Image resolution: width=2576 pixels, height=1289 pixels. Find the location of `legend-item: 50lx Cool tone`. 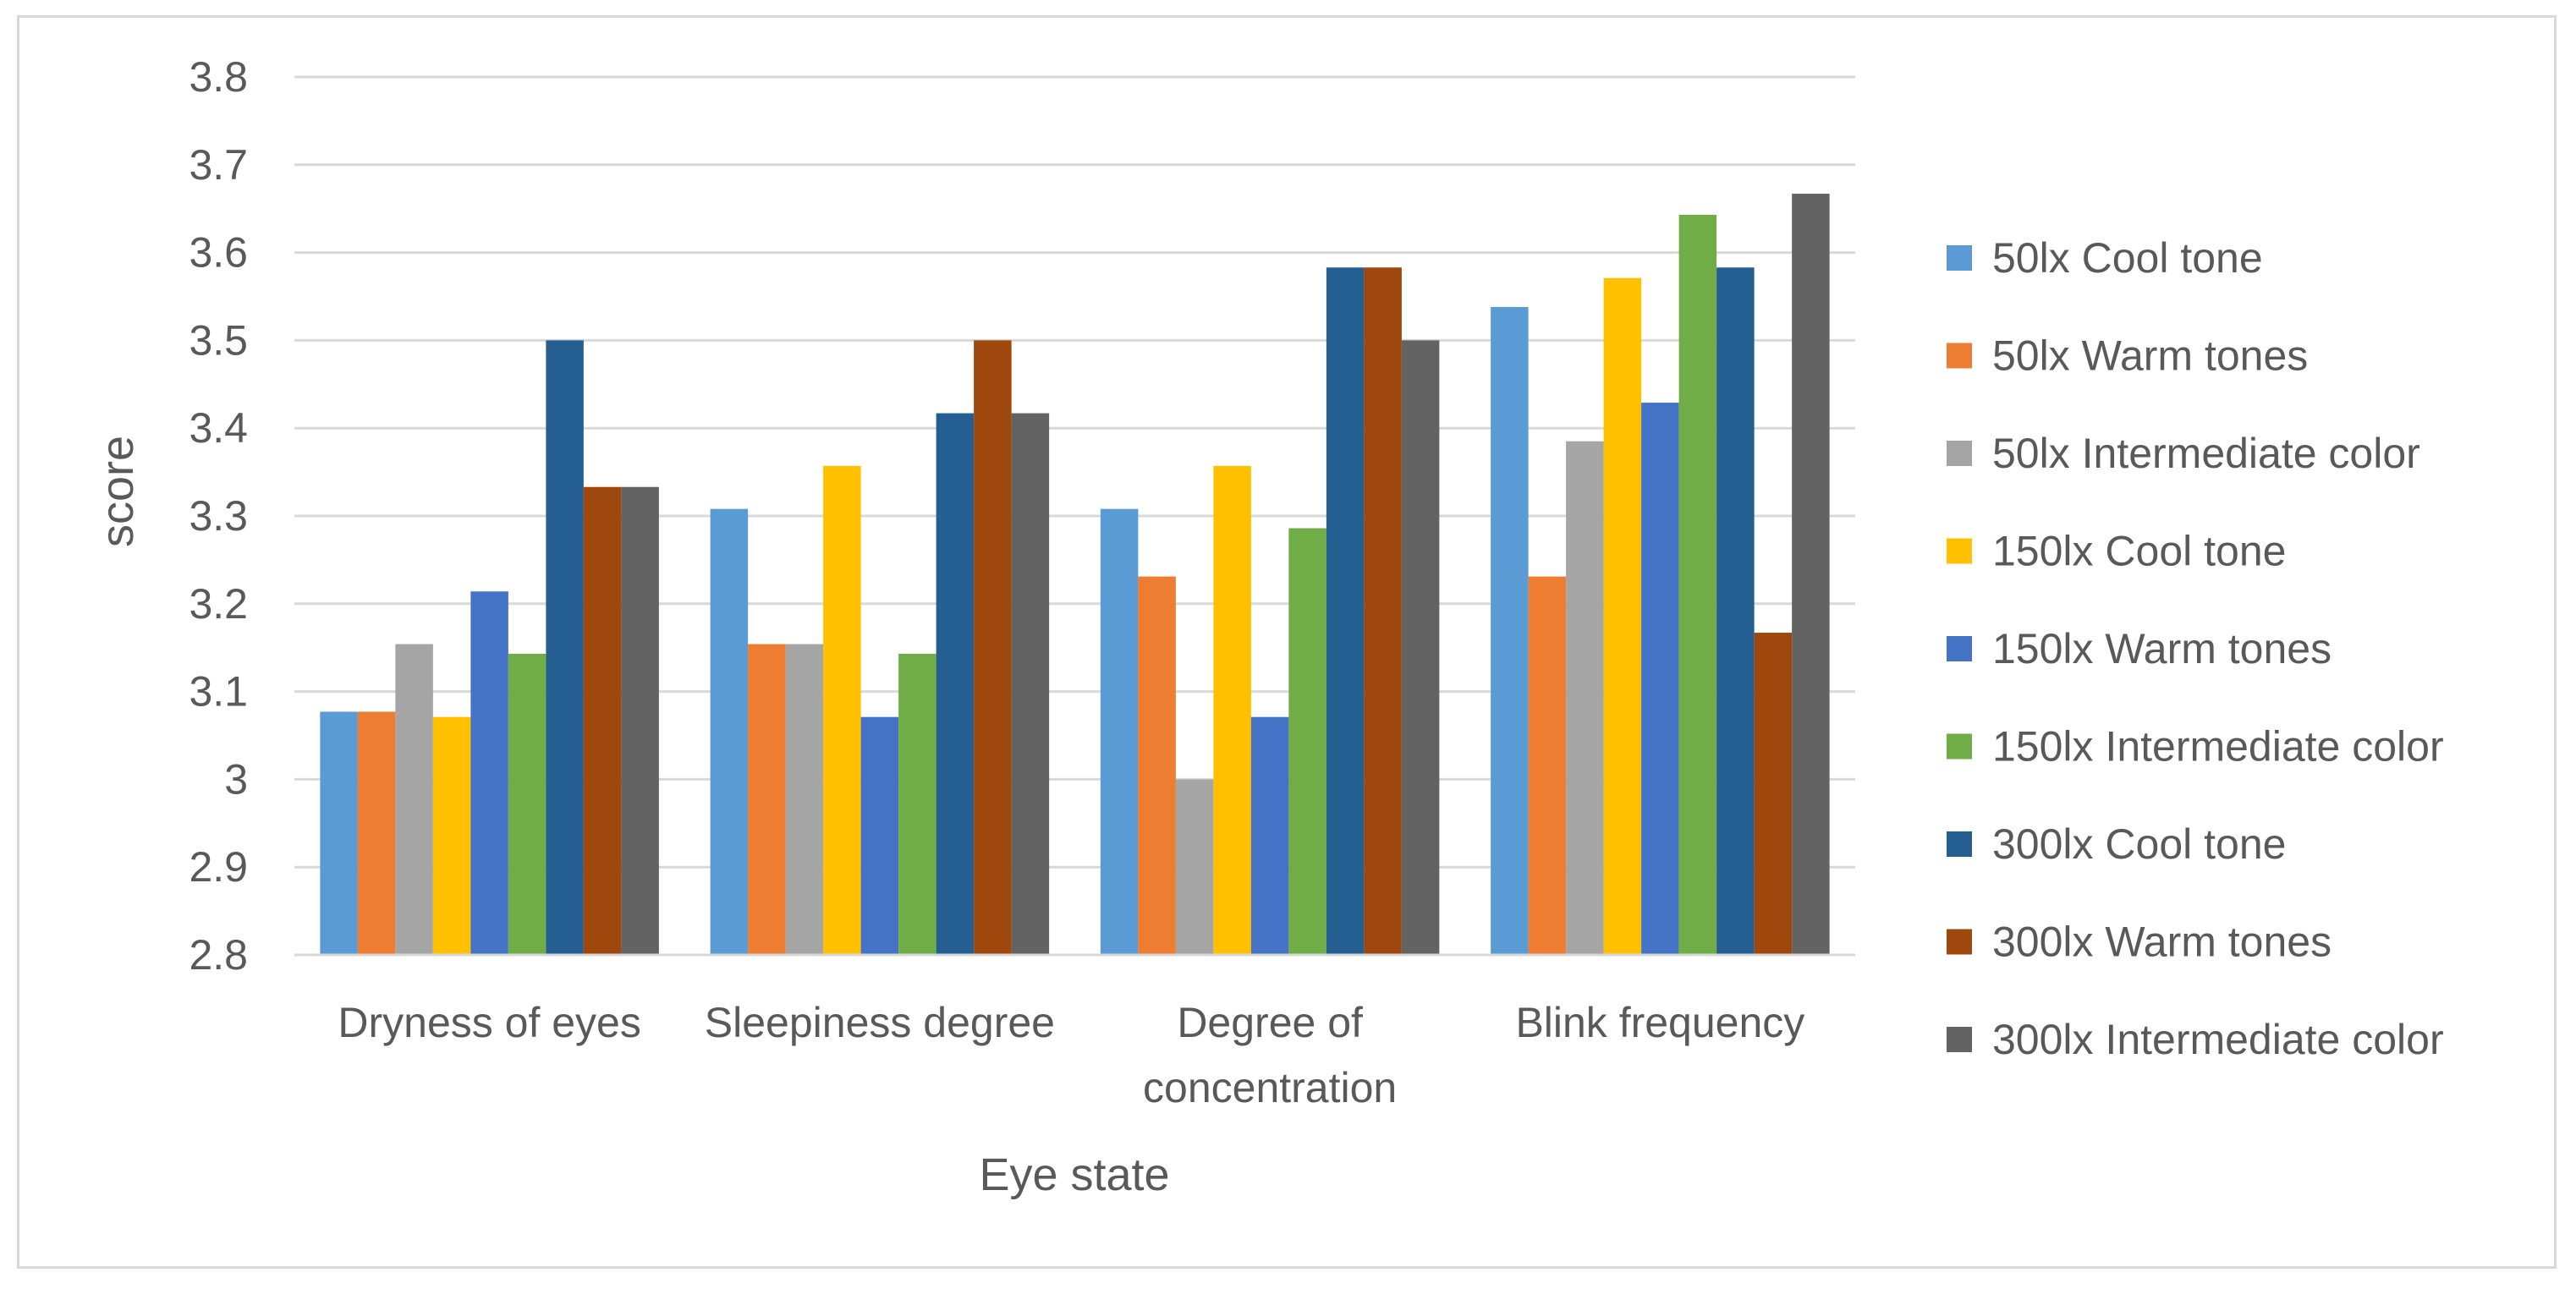

legend-item: 50lx Cool tone is located at coordinates (2105, 258).